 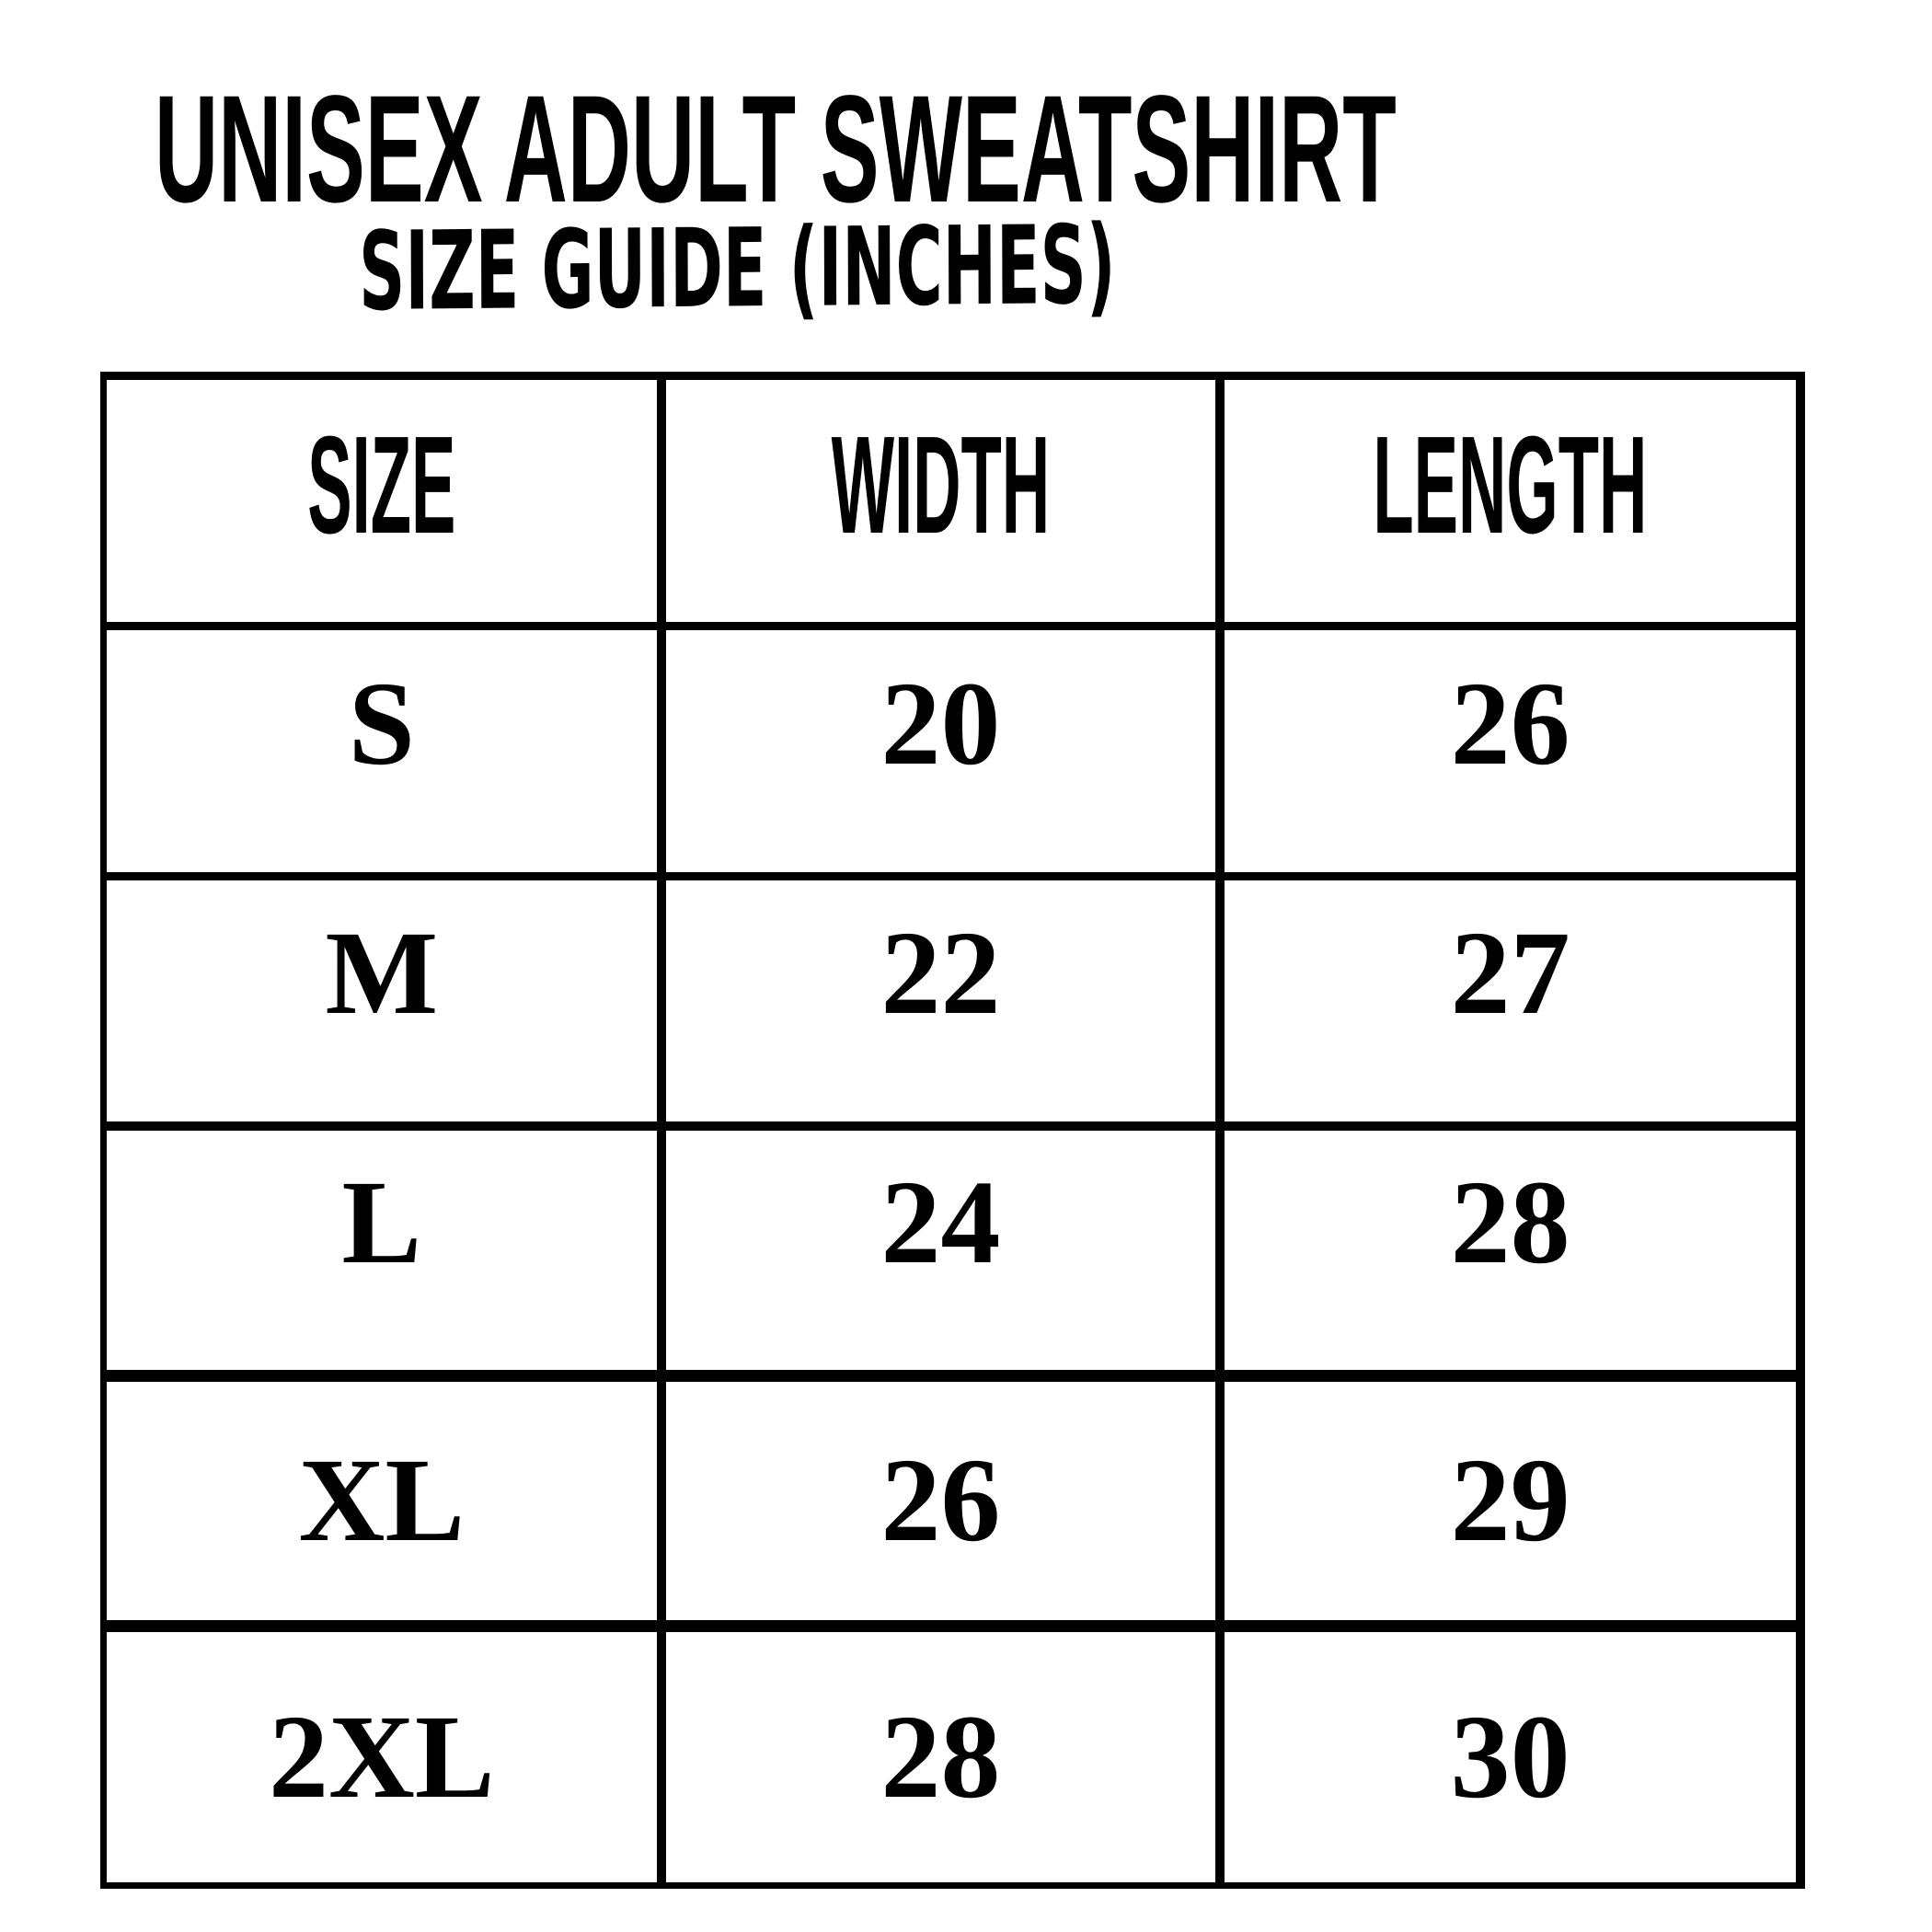 What do you see at coordinates (945, 1256) in the screenshot?
I see `cell-l-width: 24` at bounding box center [945, 1256].